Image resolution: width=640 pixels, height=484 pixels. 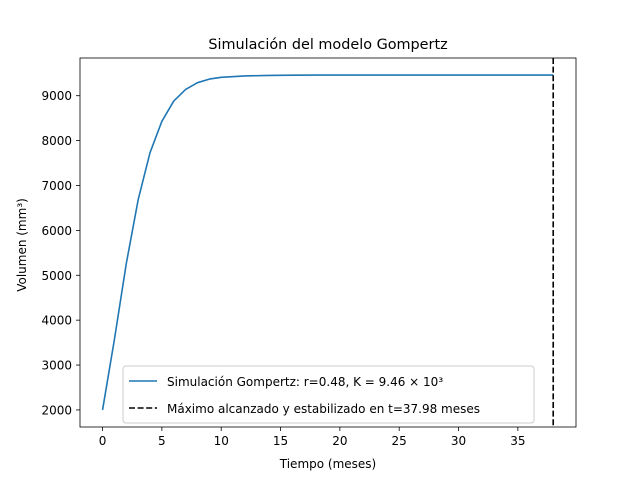 What do you see at coordinates (339, 441) in the screenshot?
I see `x-tick-label: 20` at bounding box center [339, 441].